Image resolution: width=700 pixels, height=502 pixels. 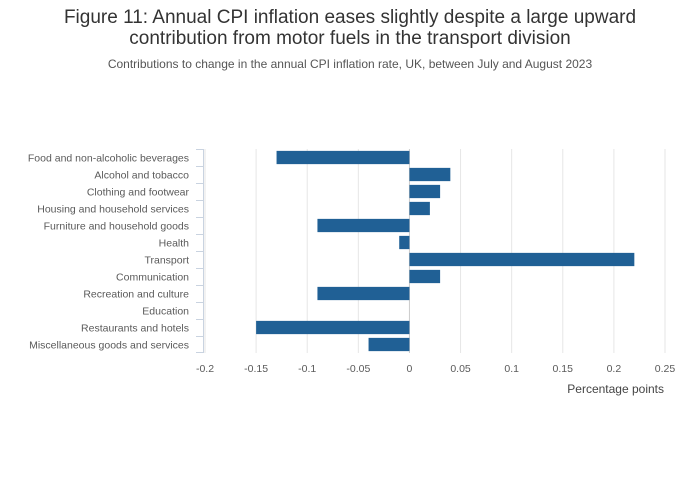 I want to click on x-axis-title: Percentage points, so click(x=615, y=389).